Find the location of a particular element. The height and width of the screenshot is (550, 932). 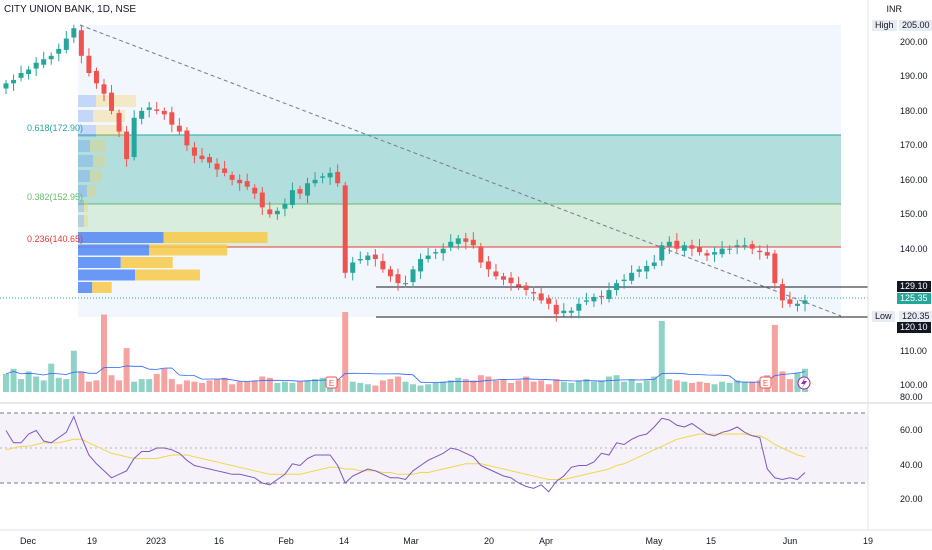

support-tag: 120.10 is located at coordinates (914, 327).